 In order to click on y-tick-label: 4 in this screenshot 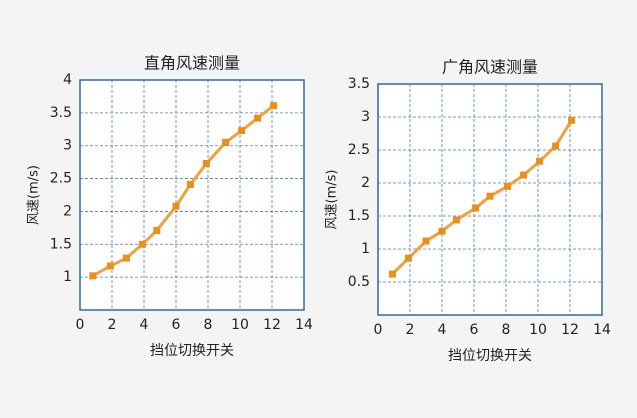, I will do `click(67, 80)`.